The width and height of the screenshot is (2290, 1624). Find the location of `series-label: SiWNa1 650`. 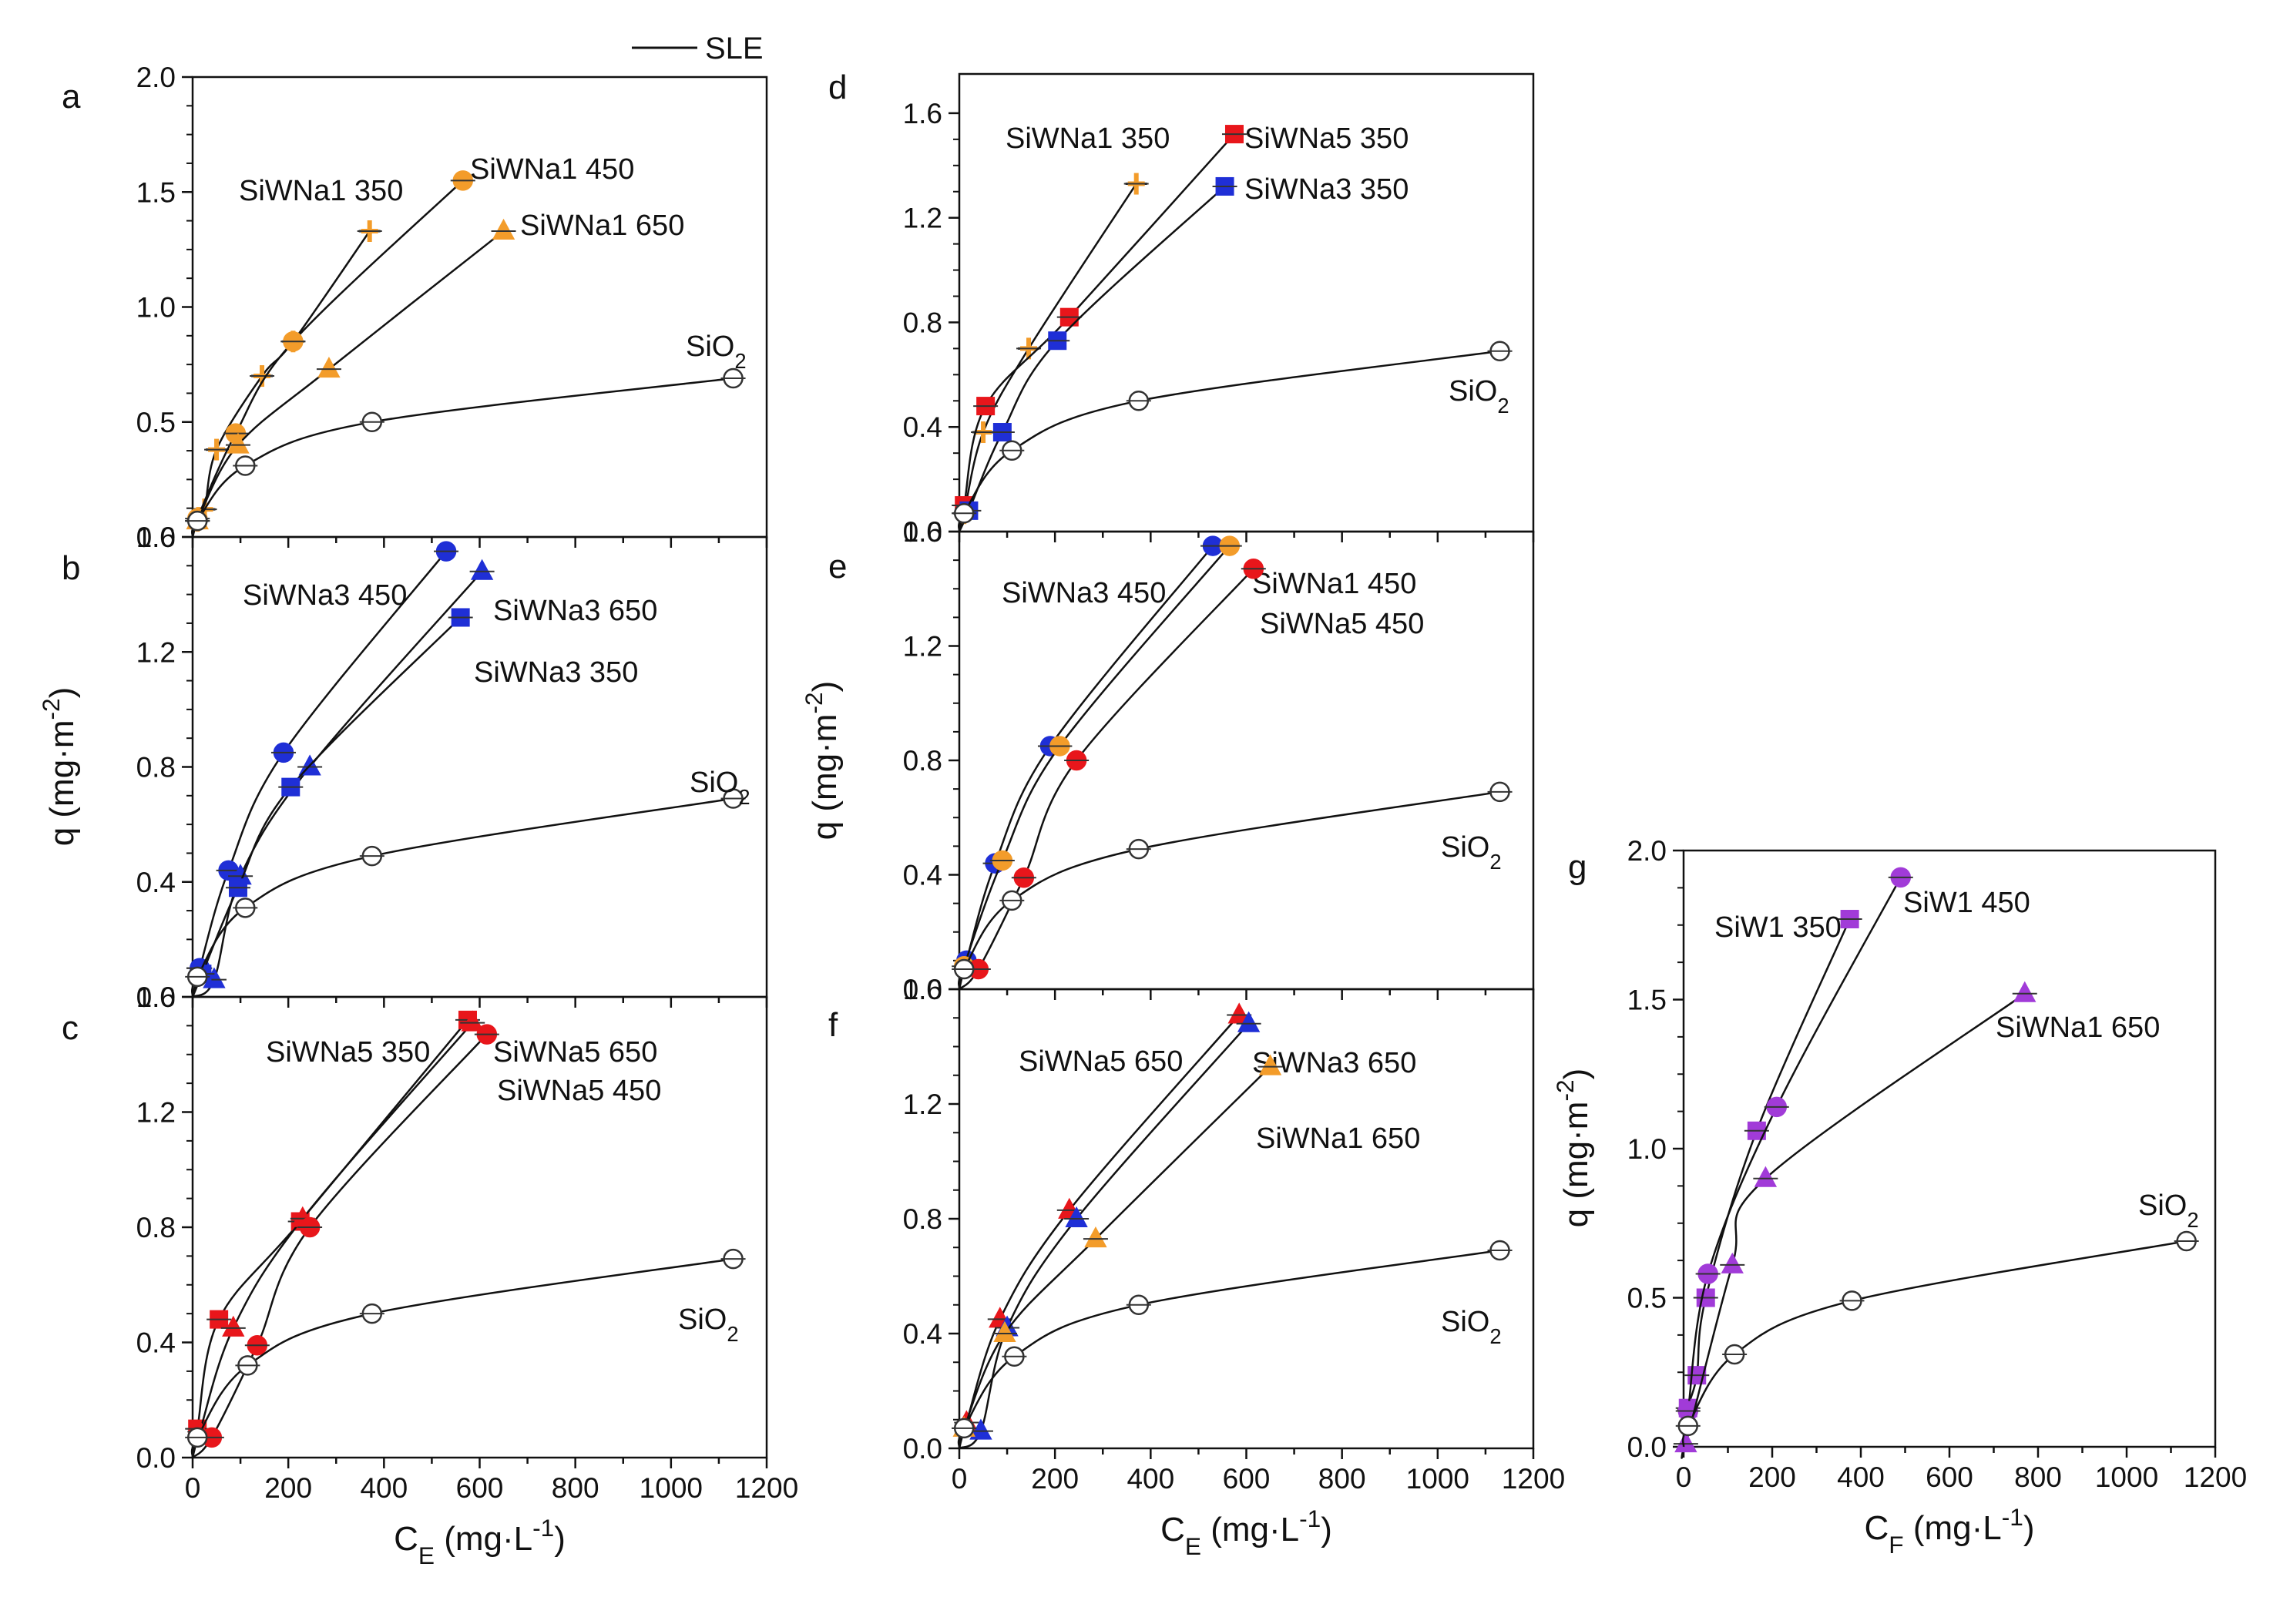

series-label: SiWNa1 650 is located at coordinates (602, 226).